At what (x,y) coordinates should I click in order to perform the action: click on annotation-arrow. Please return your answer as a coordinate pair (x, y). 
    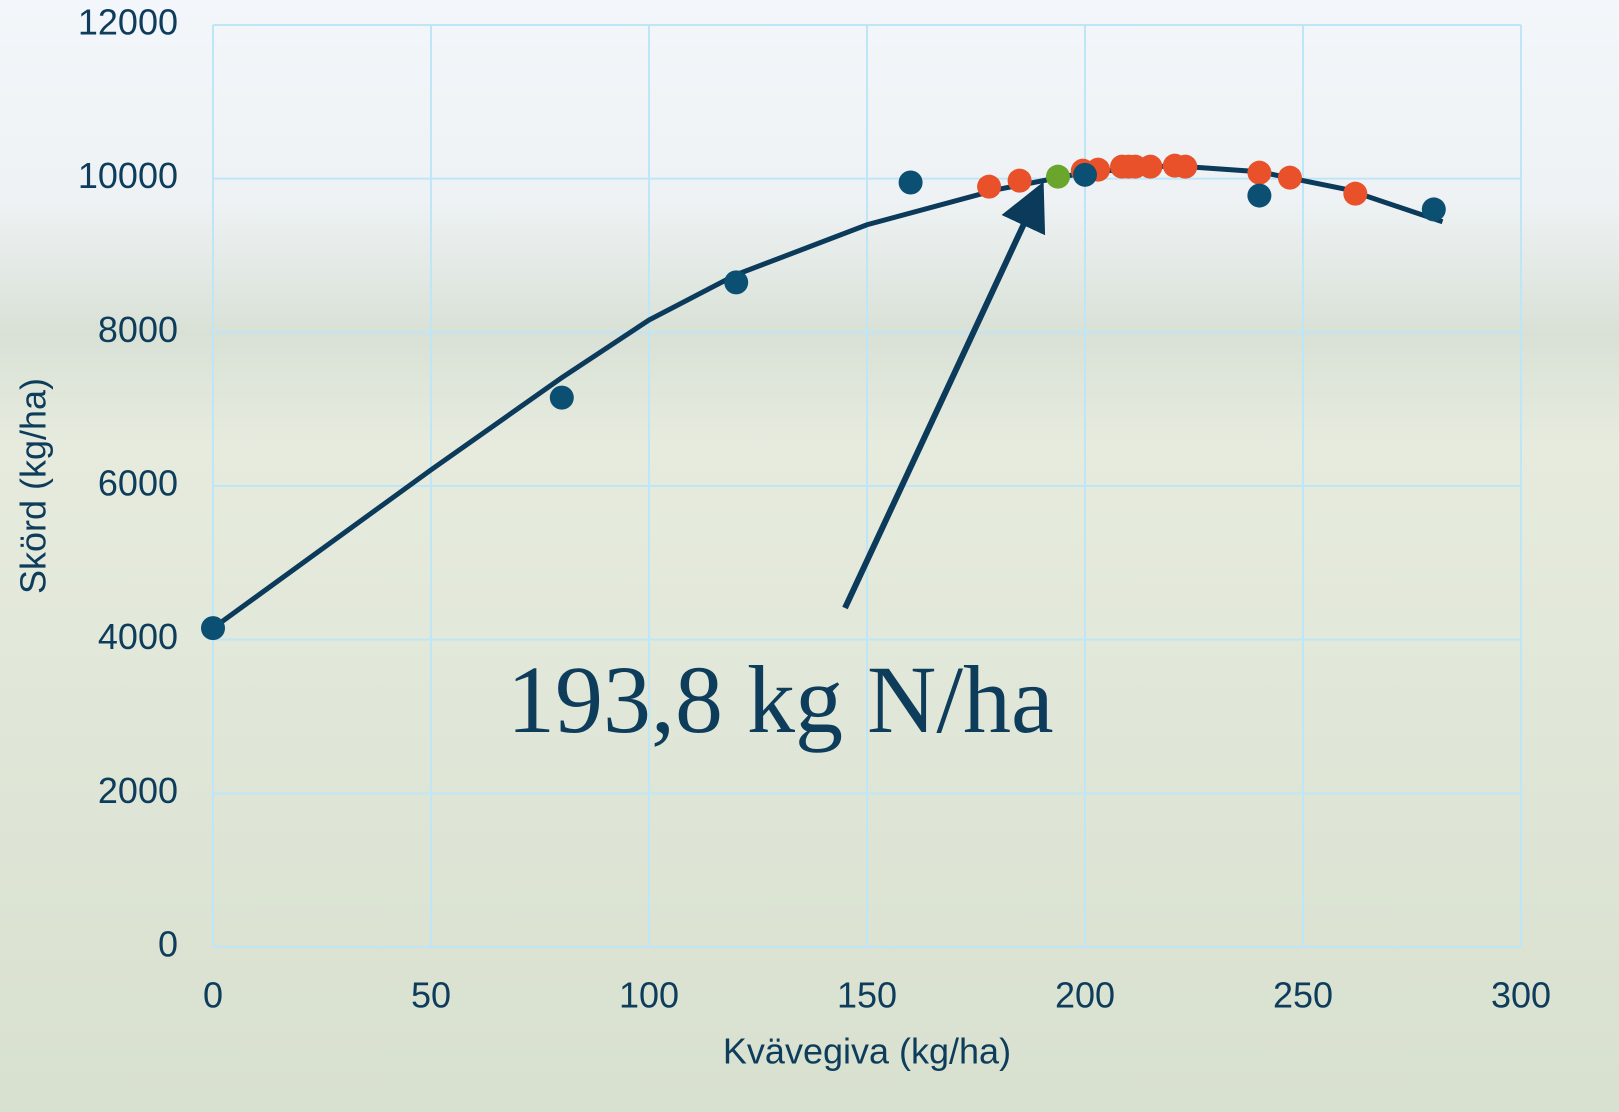
    Looking at the image, I should click on (944, 395).